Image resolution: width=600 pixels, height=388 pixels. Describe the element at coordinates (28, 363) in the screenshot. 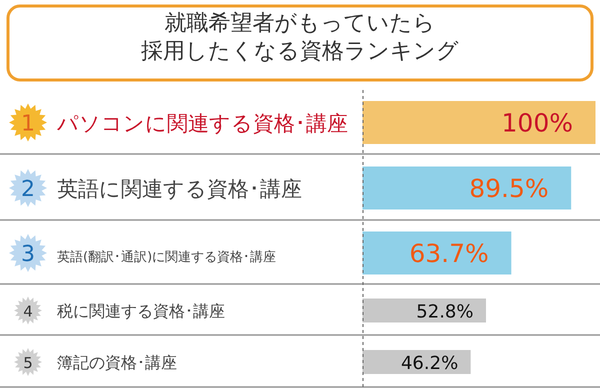

I see `text: 5` at that location.